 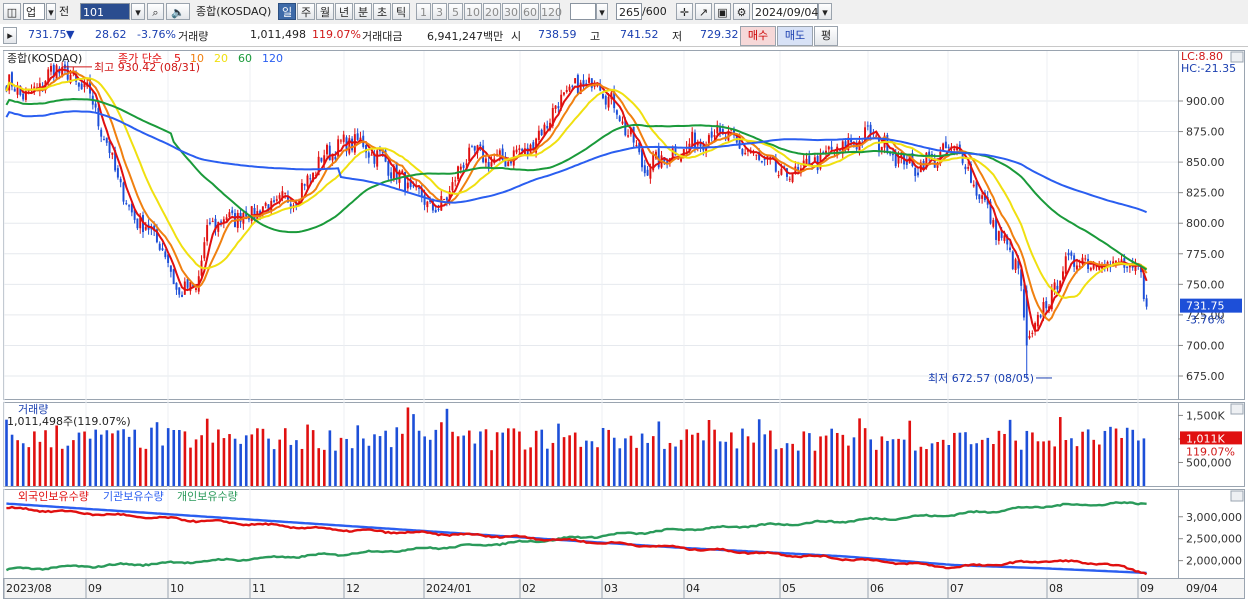 I want to click on price-tick-label: 875.00, so click(x=1205, y=132).